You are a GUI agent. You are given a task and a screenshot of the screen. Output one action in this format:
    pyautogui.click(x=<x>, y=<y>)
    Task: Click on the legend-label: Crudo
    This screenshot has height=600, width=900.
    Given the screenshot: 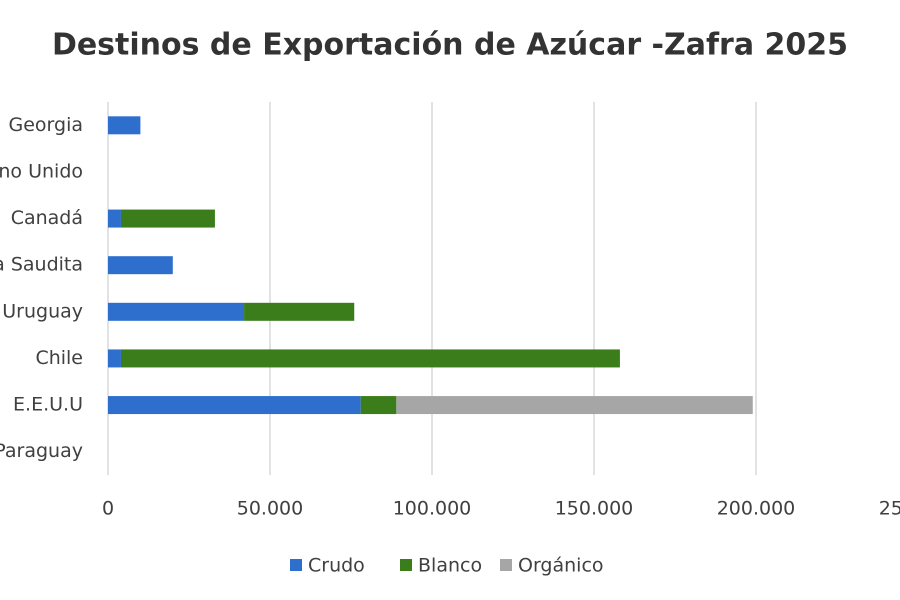 What is the action you would take?
    pyautogui.click(x=336, y=566)
    